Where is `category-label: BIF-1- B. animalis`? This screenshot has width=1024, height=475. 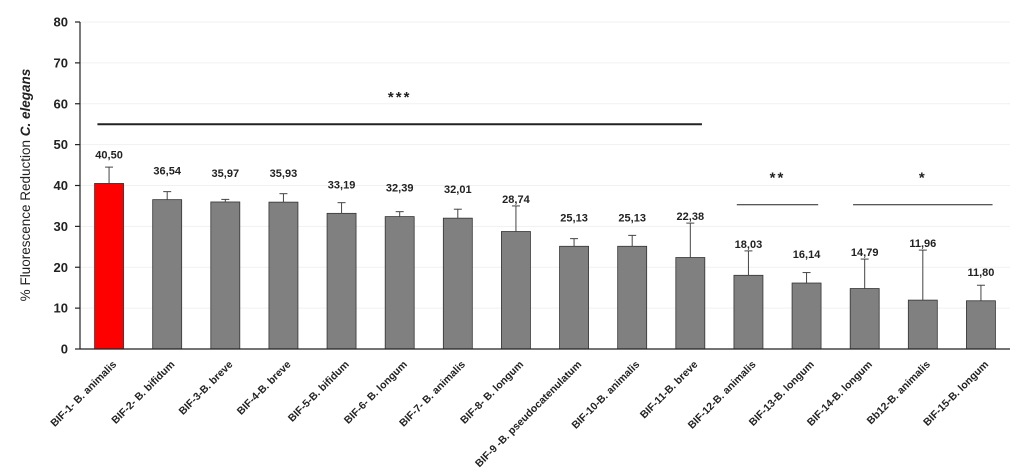 category-label: BIF-1- B. animalis is located at coordinates (83, 394).